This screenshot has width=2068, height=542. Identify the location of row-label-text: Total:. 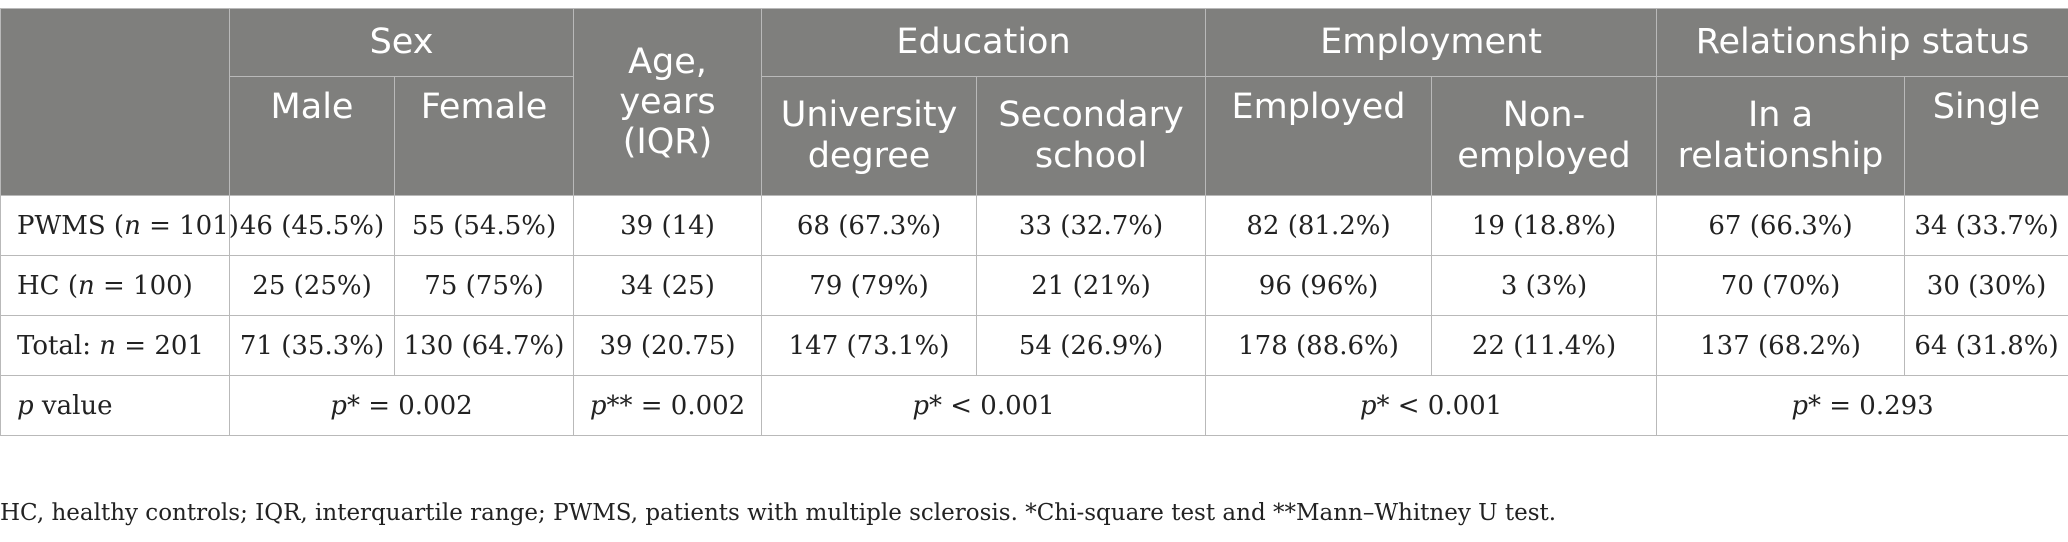
(58, 345).